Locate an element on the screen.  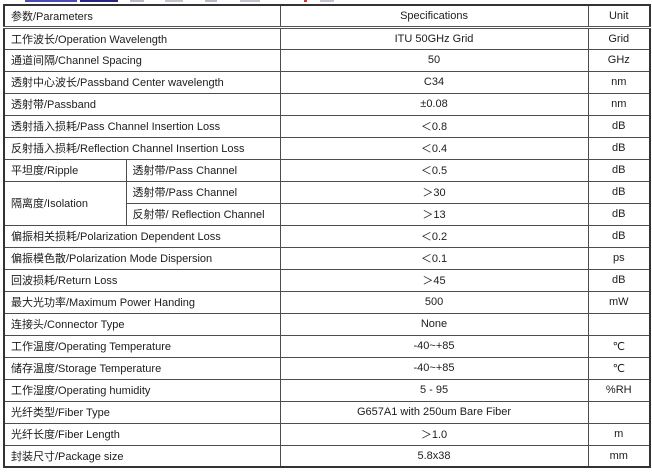
spec-value-cell: G657A1 with 250um Bare Fiber is located at coordinates (434, 412).